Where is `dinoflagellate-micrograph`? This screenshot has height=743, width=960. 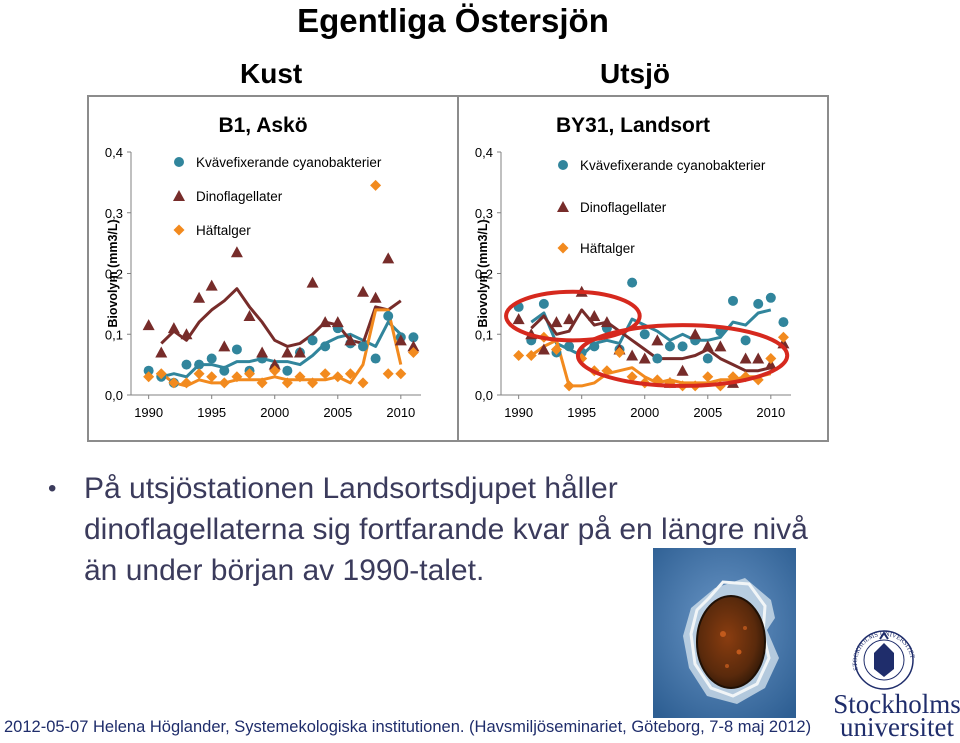
dinoflagellate-micrograph is located at coordinates (724, 633).